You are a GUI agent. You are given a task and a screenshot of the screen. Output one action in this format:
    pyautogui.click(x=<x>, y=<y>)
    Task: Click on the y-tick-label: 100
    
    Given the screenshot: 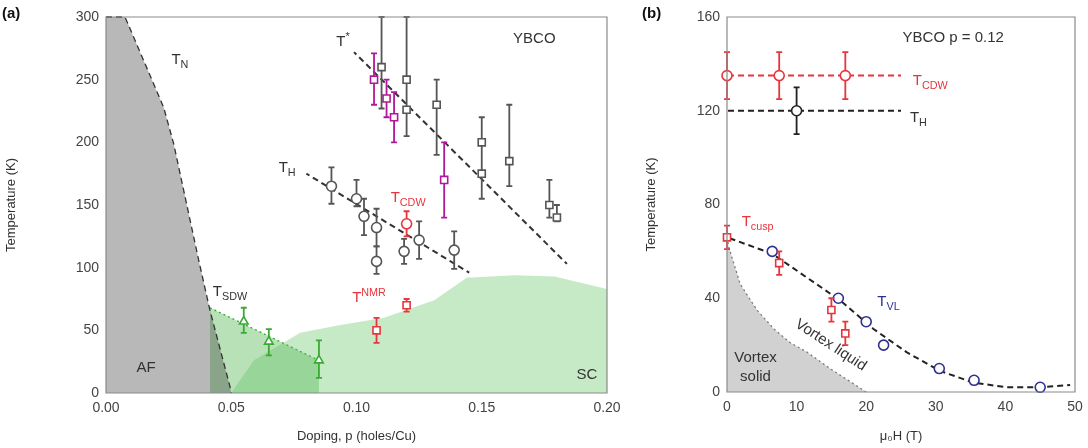 What is the action you would take?
    pyautogui.click(x=87, y=266)
    